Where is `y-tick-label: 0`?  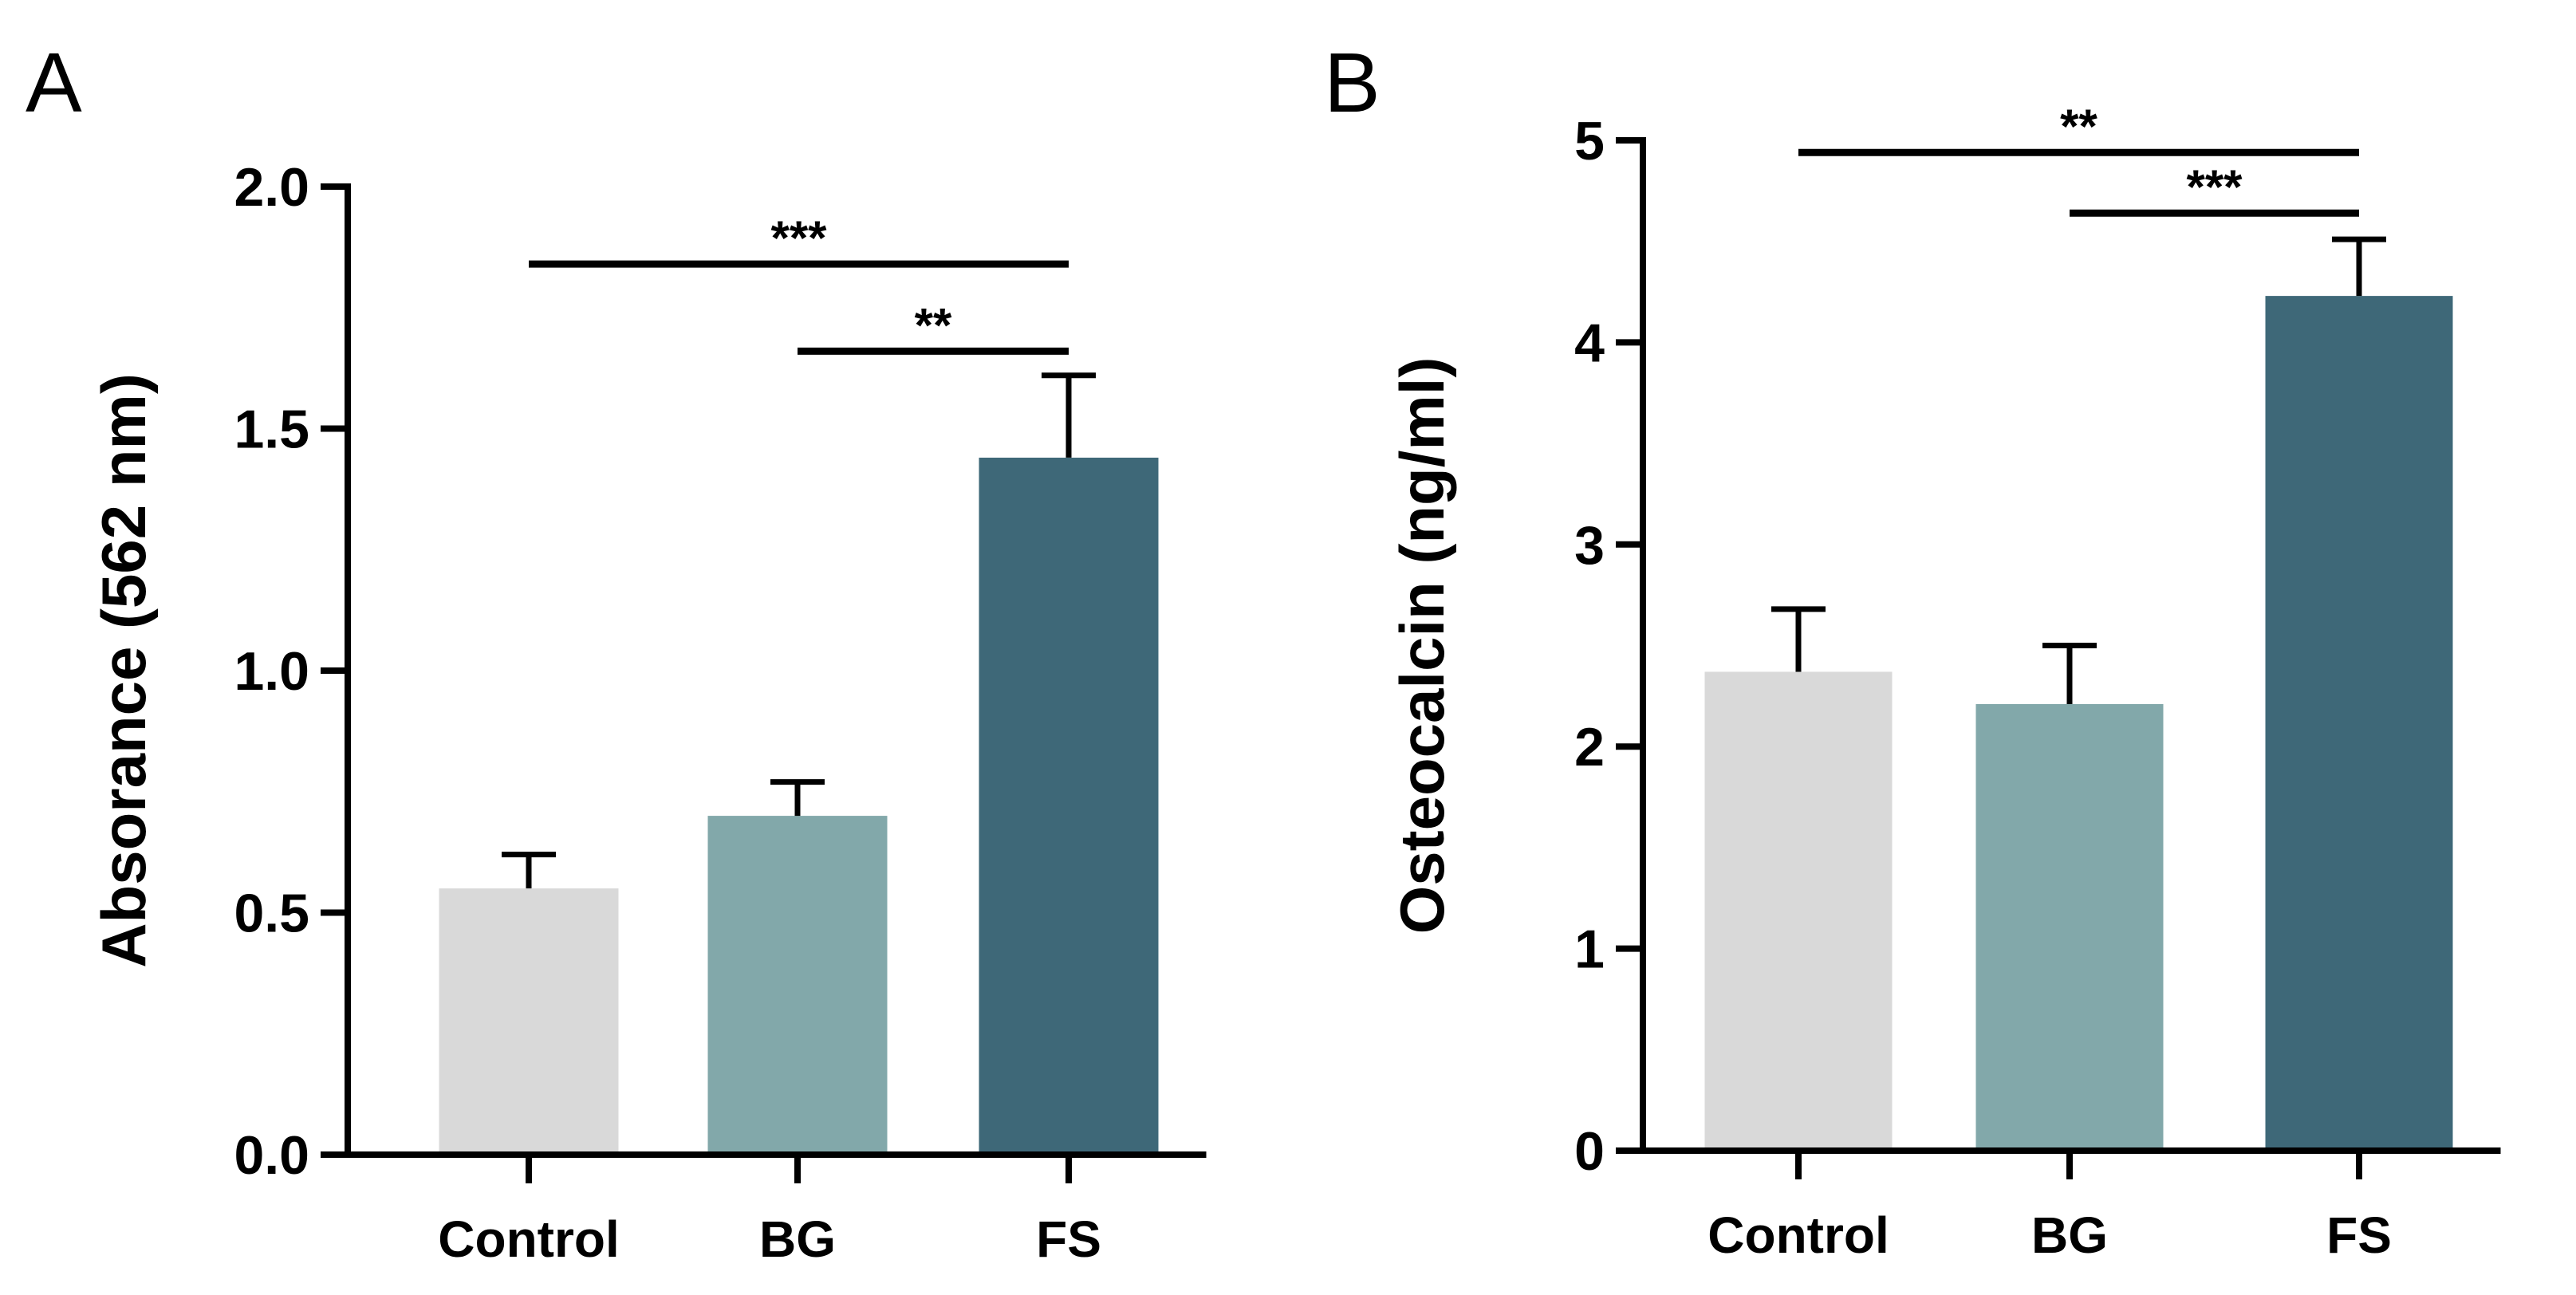
y-tick-label: 0 is located at coordinates (1589, 1151).